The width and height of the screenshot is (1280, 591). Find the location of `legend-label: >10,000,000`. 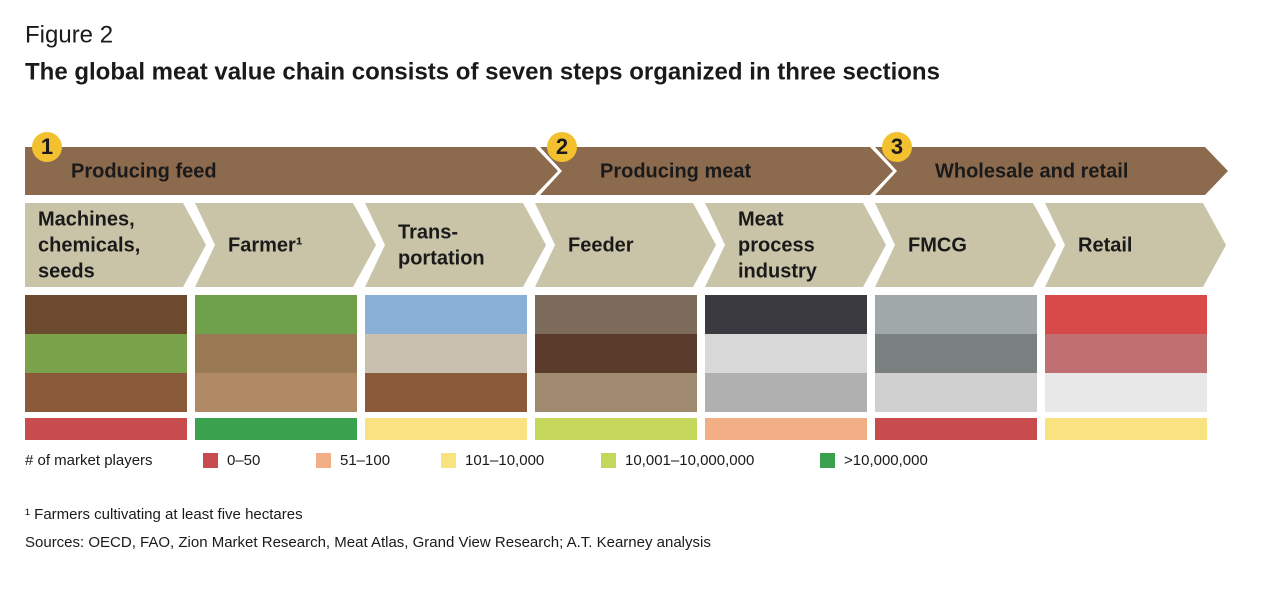

legend-label: >10,000,000 is located at coordinates (886, 460).